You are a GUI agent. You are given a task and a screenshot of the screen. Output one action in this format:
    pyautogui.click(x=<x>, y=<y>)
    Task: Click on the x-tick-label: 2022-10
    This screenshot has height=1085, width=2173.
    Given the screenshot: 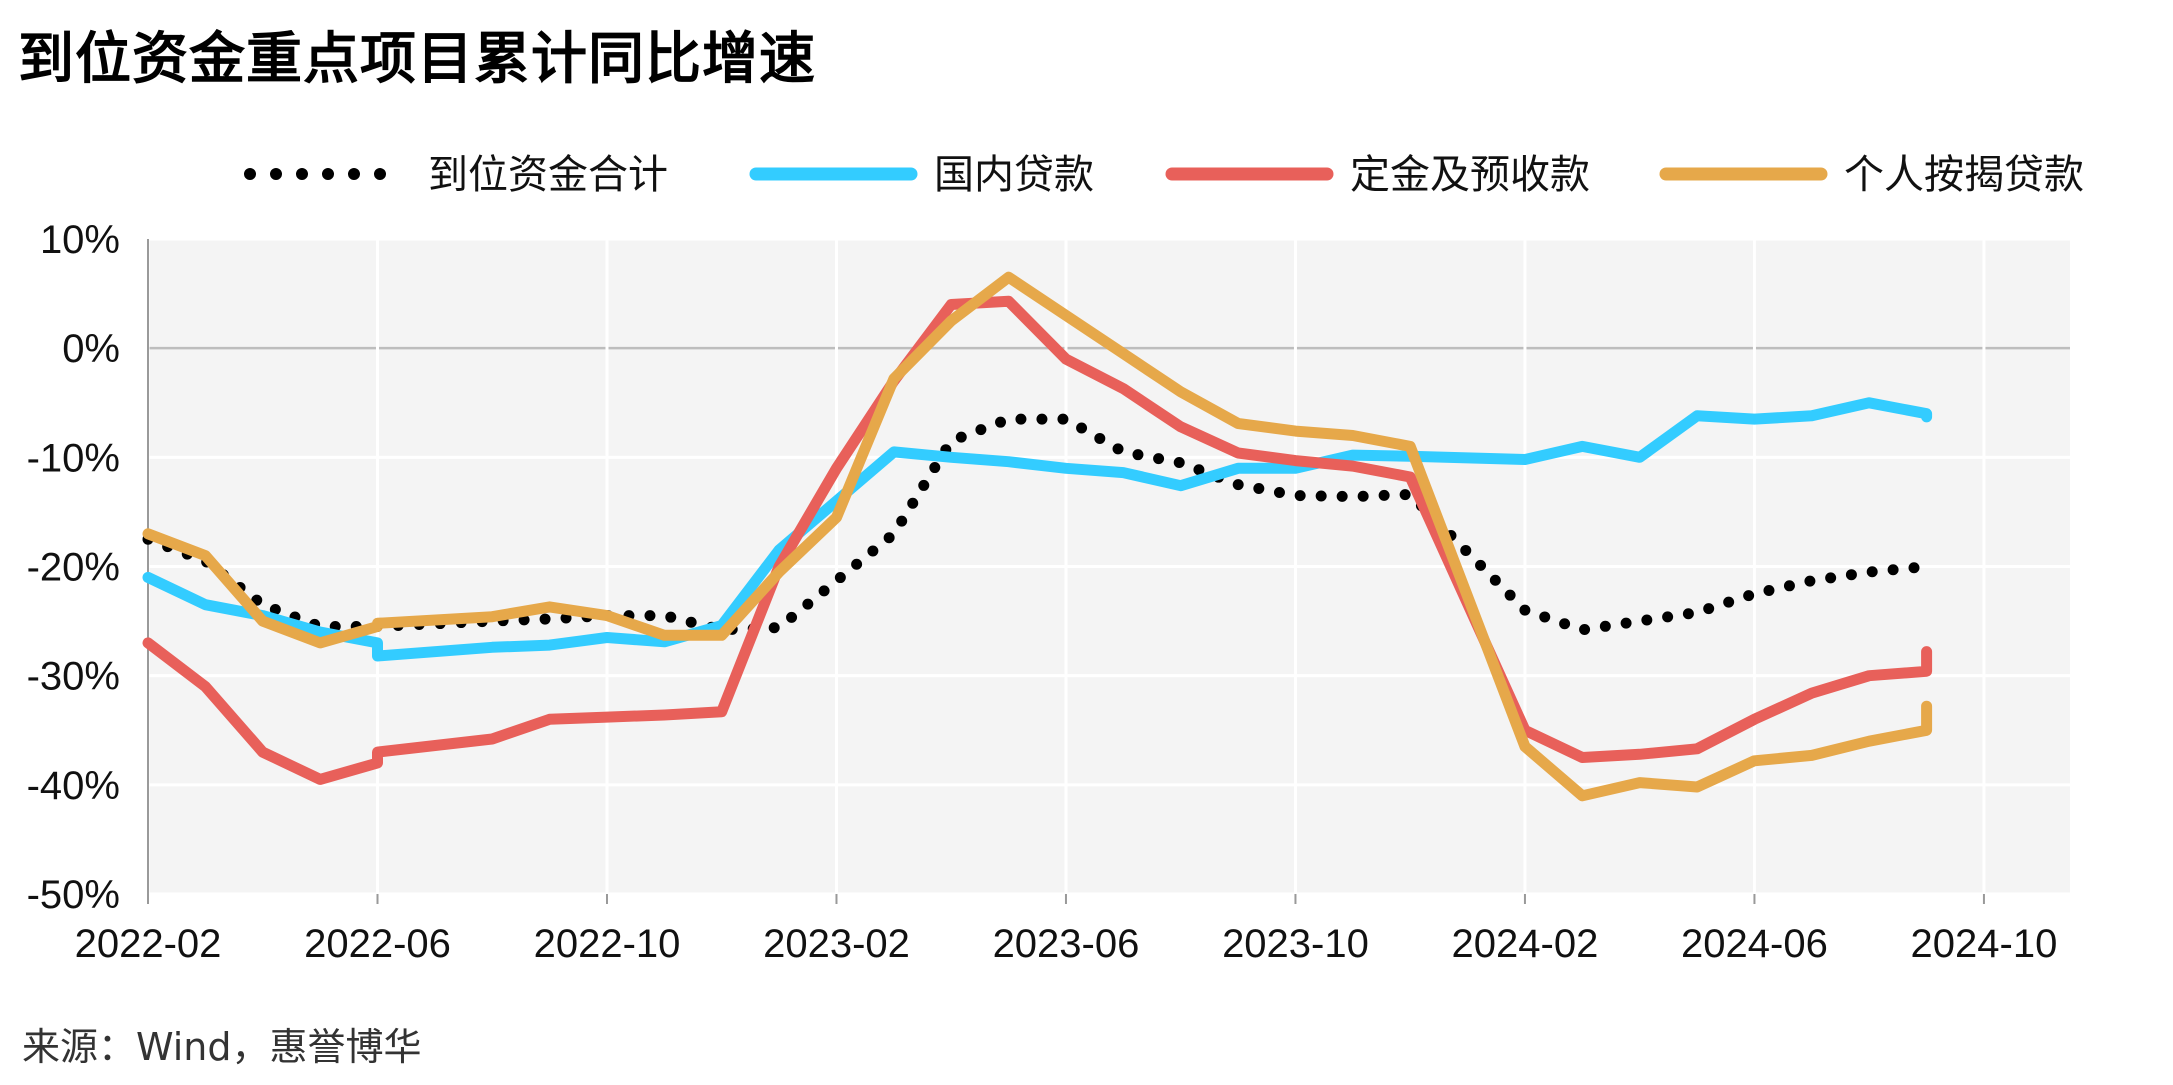 What is the action you would take?
    pyautogui.click(x=607, y=944)
    